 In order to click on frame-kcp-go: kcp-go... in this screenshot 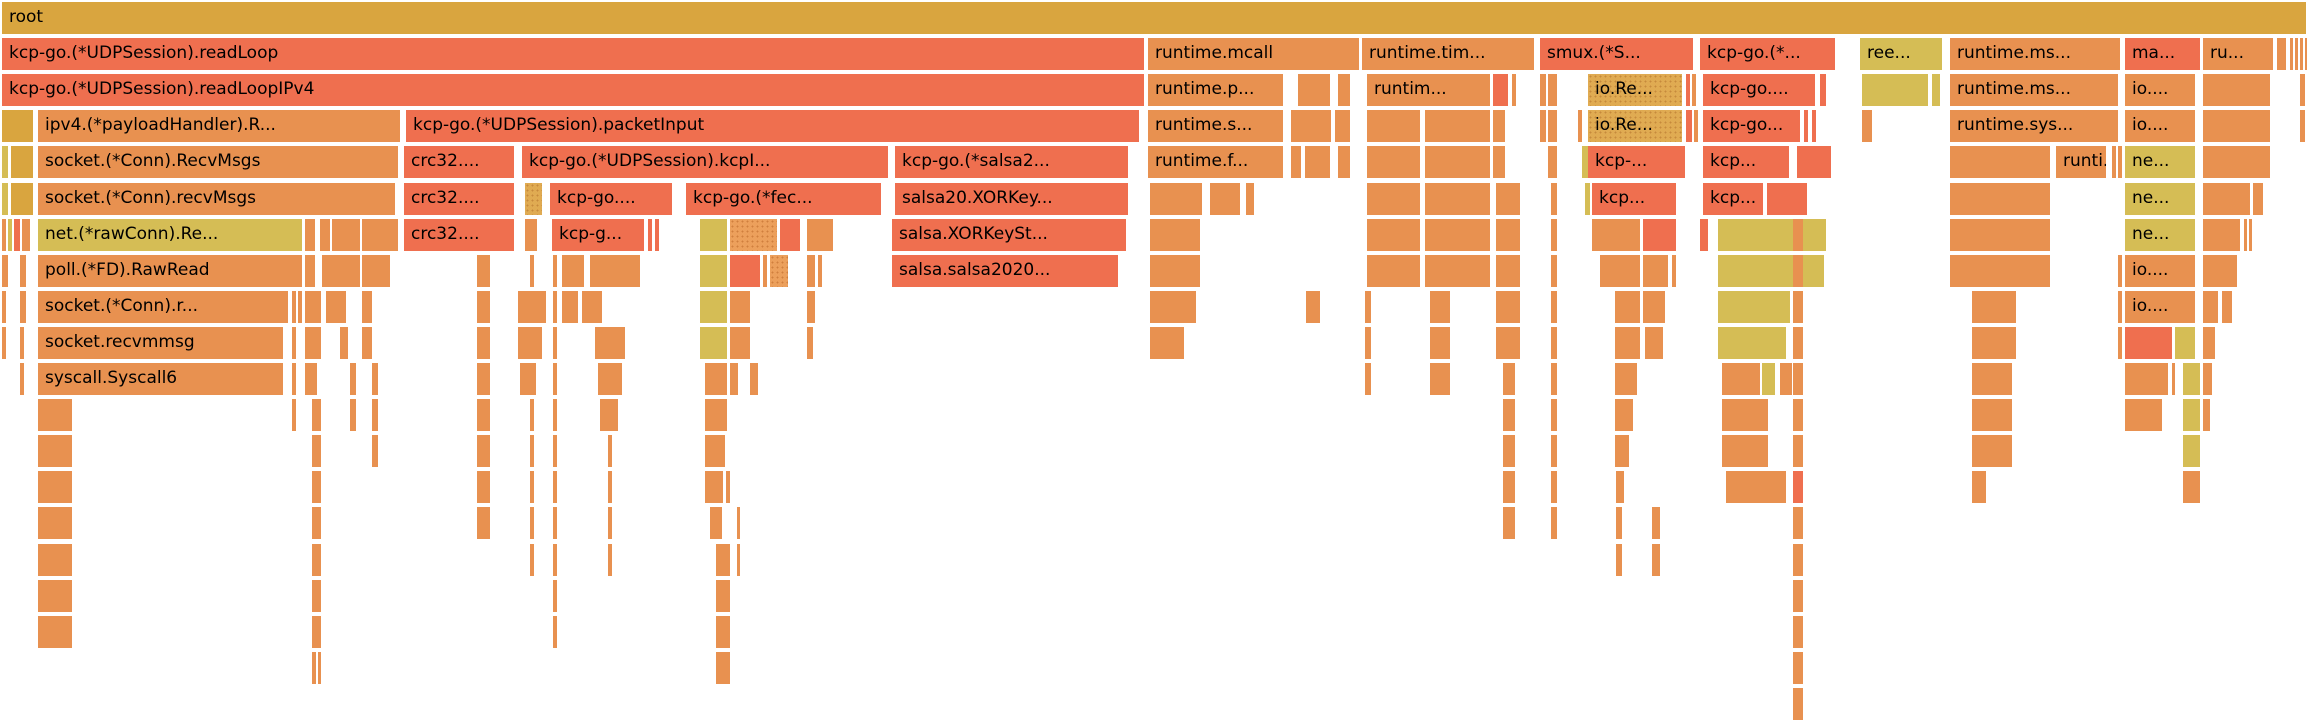, I will do `click(1751, 126)`.